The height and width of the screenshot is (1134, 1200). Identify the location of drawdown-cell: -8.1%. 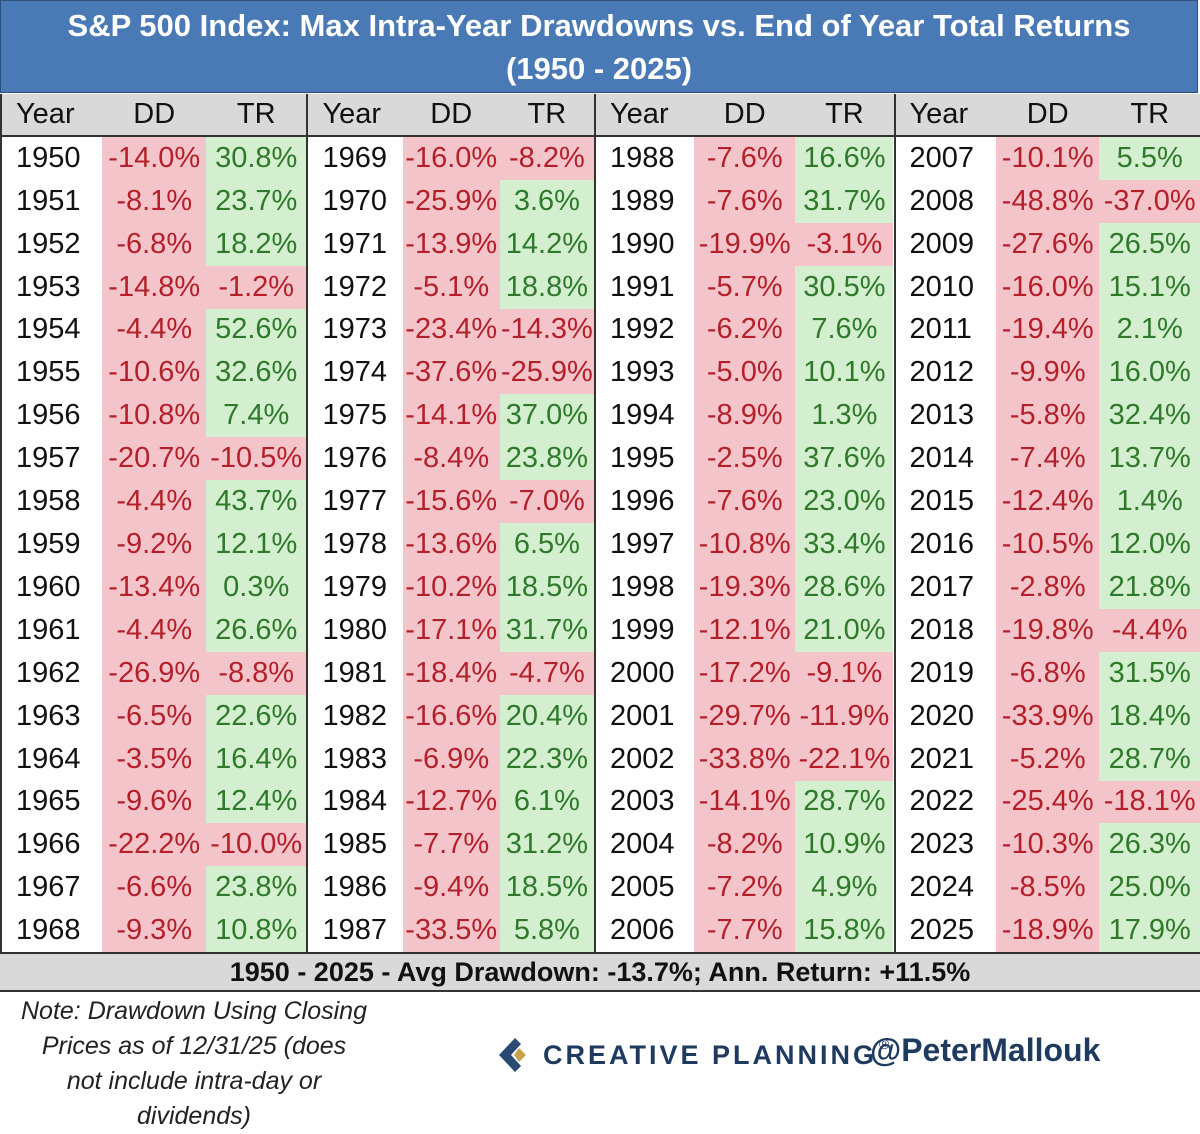
(154, 201).